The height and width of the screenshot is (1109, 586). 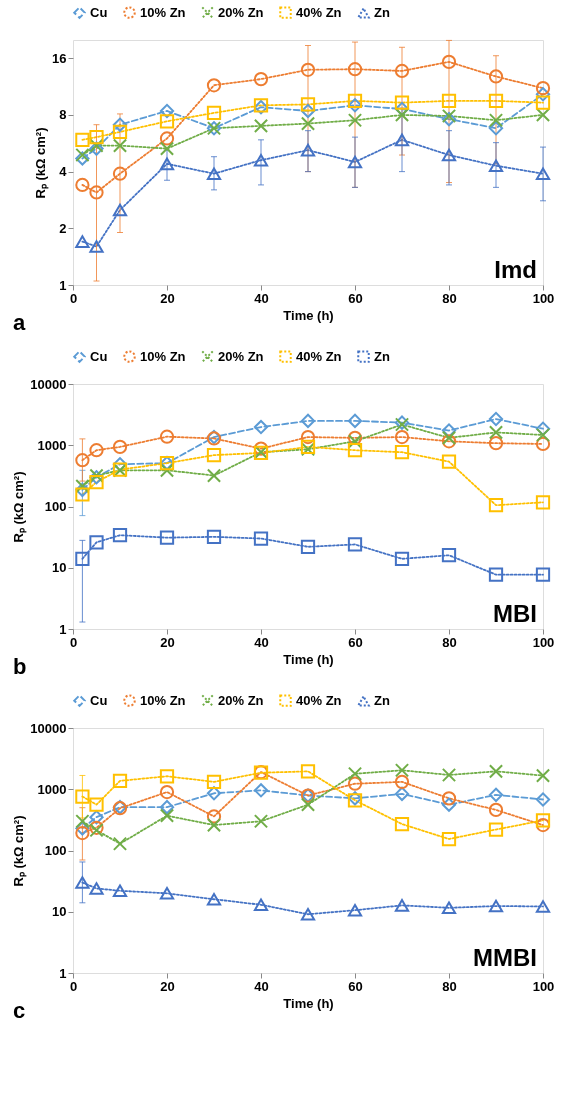 I want to click on x-tick-label: 80, so click(x=449, y=298).